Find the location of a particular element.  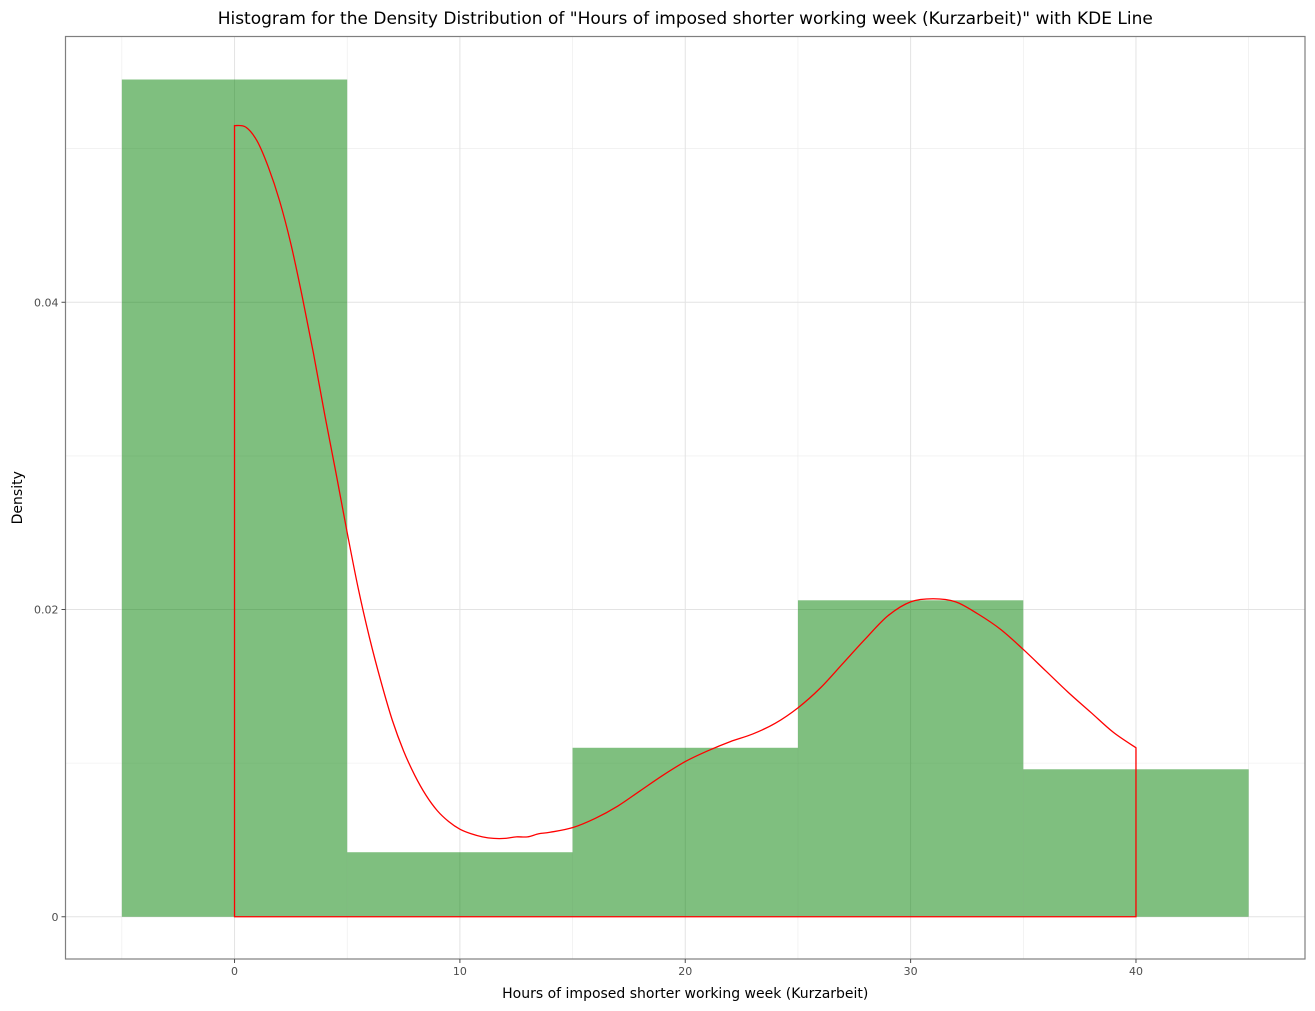

y-tick-label: 0.02 is located at coordinates (46, 610).